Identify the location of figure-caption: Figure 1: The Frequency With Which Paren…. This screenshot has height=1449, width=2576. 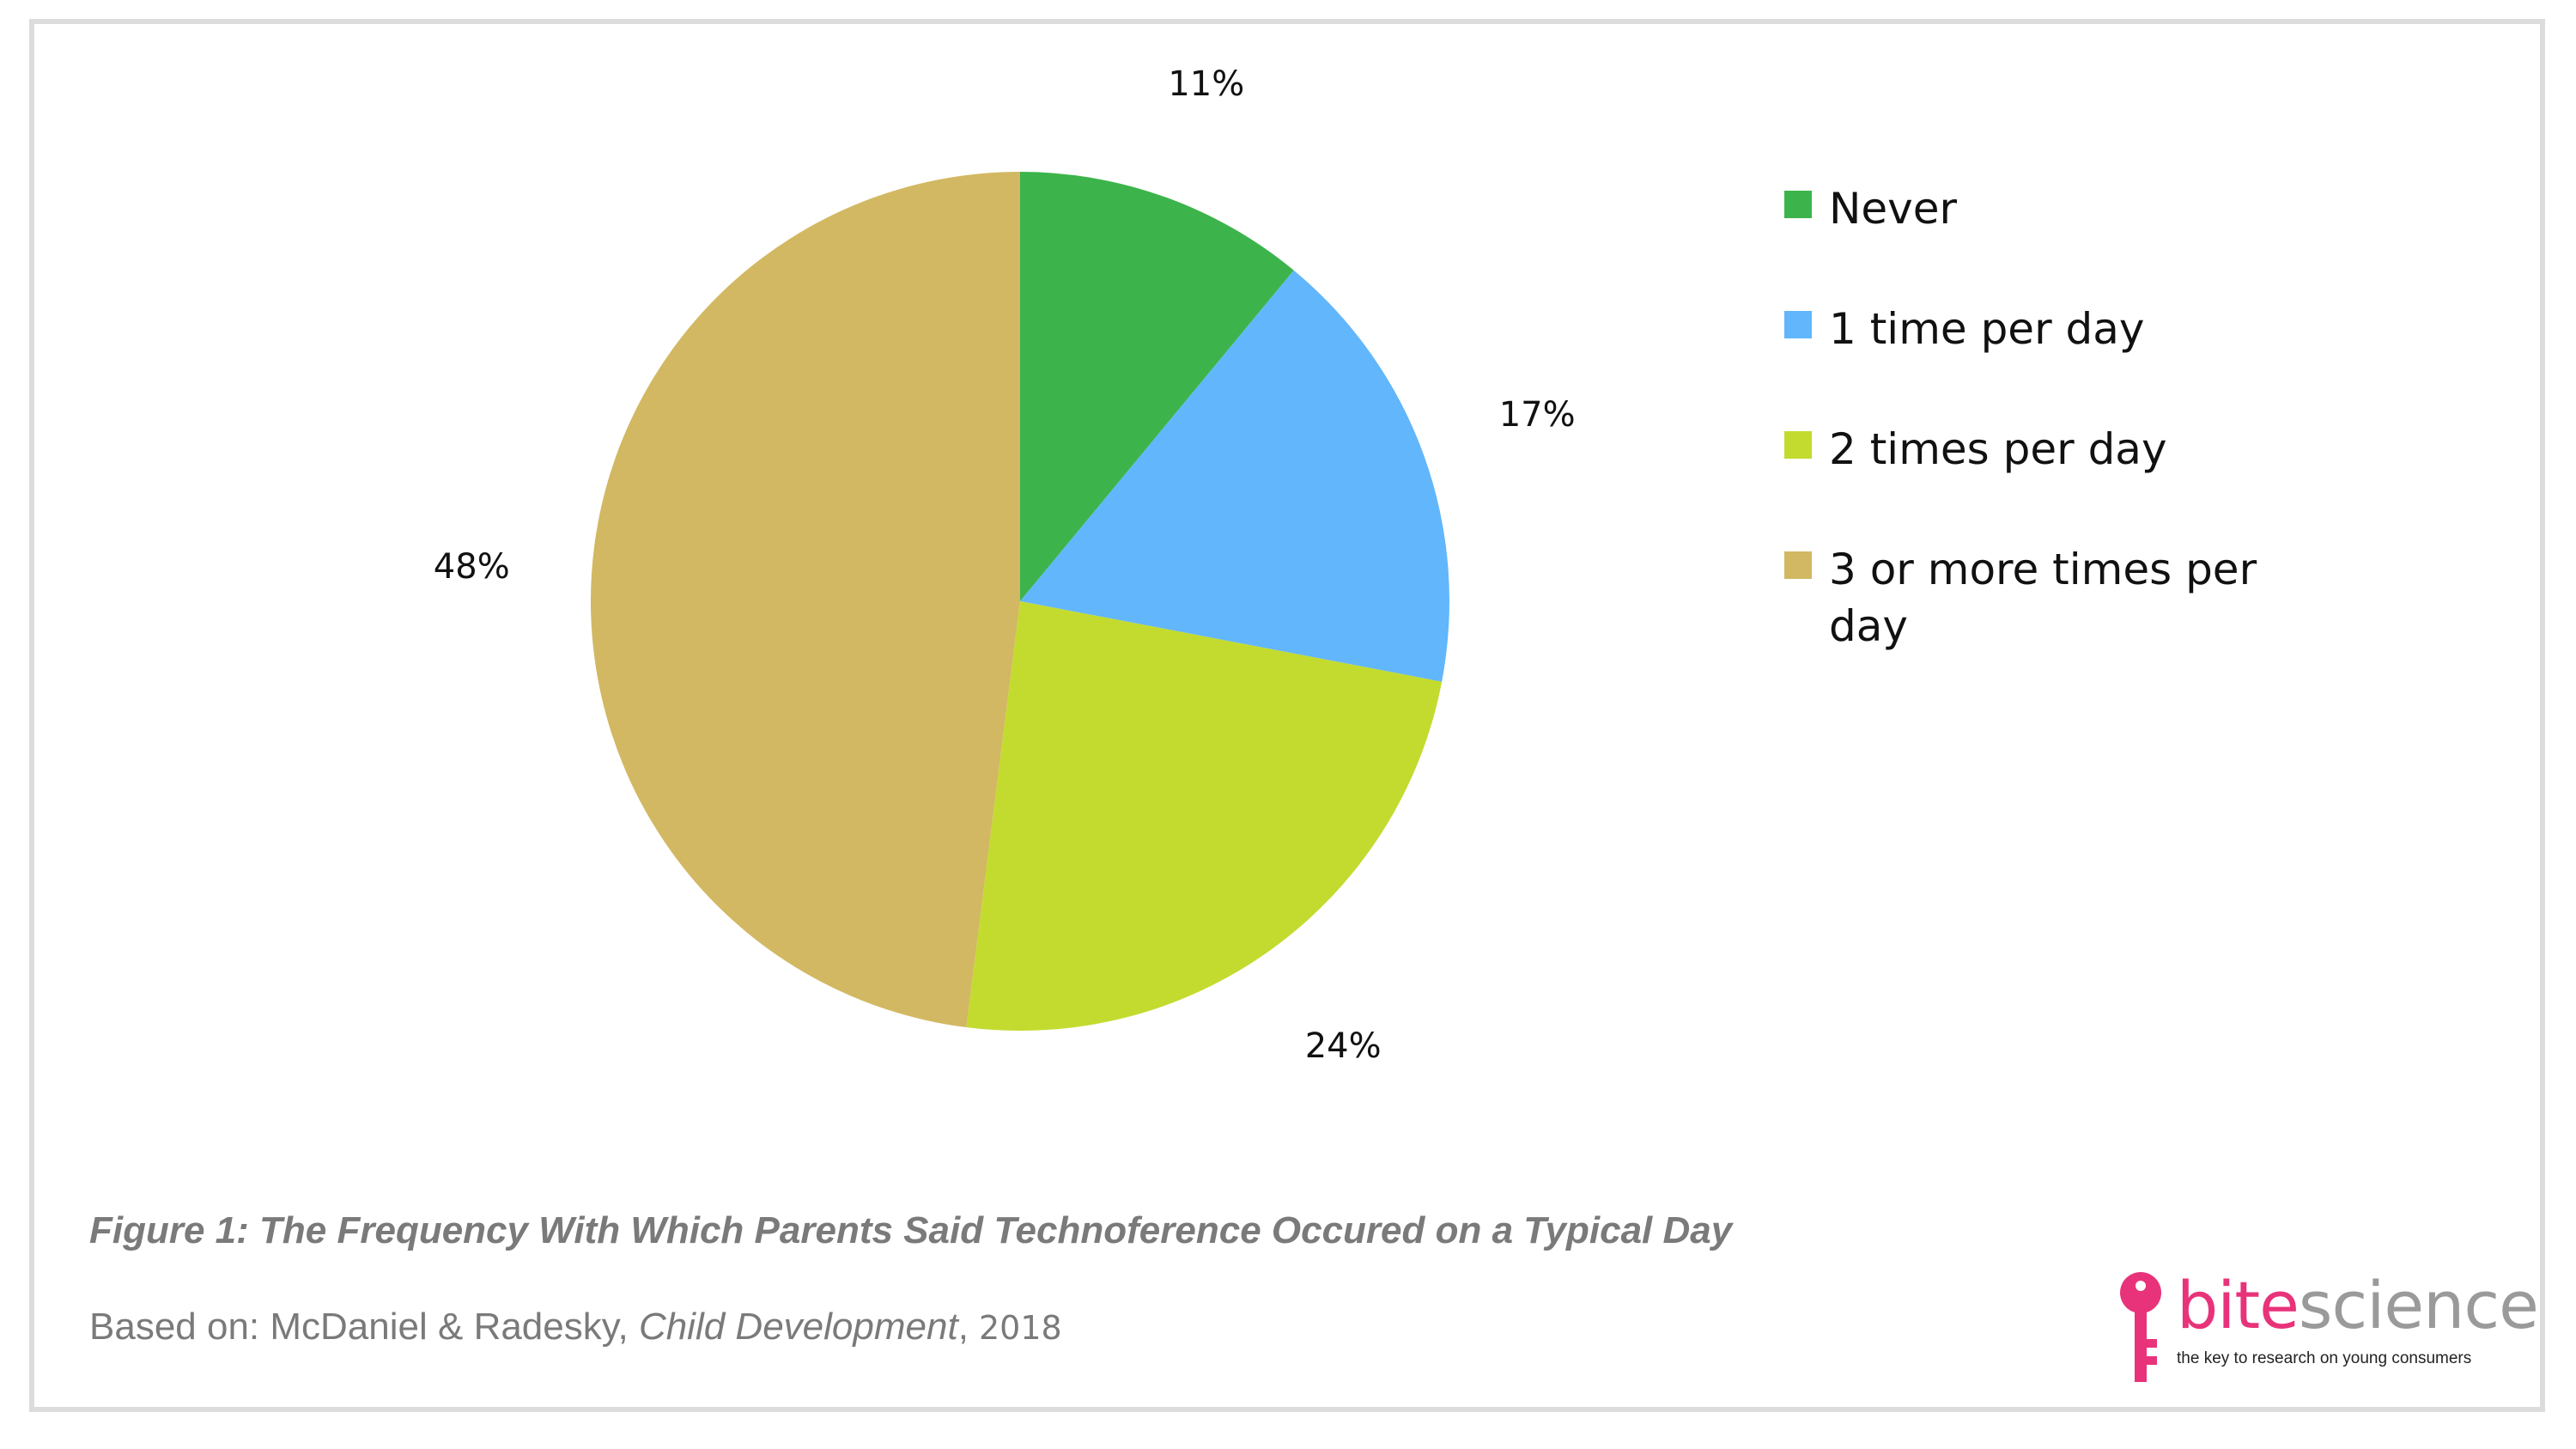
(911, 1230).